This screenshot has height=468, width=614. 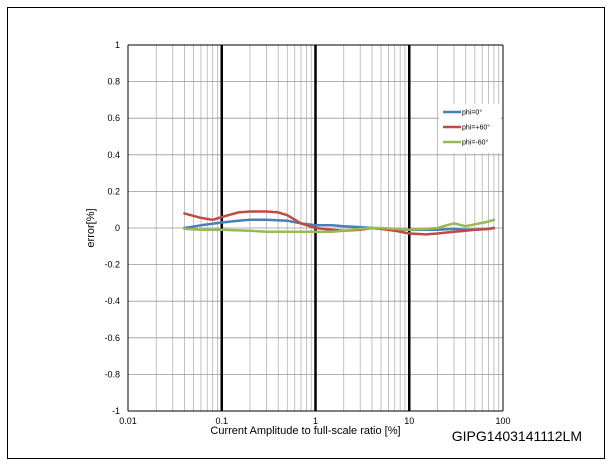 I want to click on legend-label-0: phi=0°, so click(x=472, y=113).